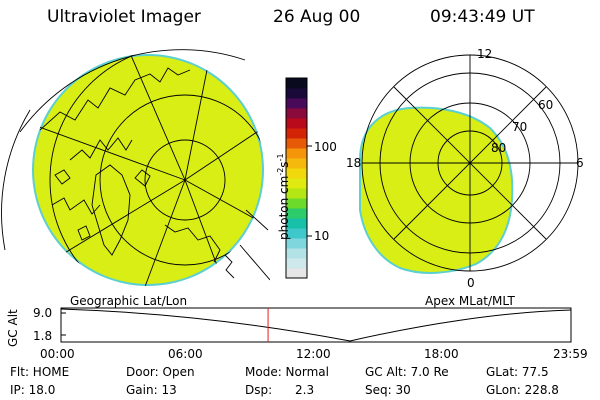 The width and height of the screenshot is (600, 400). Describe the element at coordinates (322, 236) in the screenshot. I see `colorbar-tick-10: 10` at that location.